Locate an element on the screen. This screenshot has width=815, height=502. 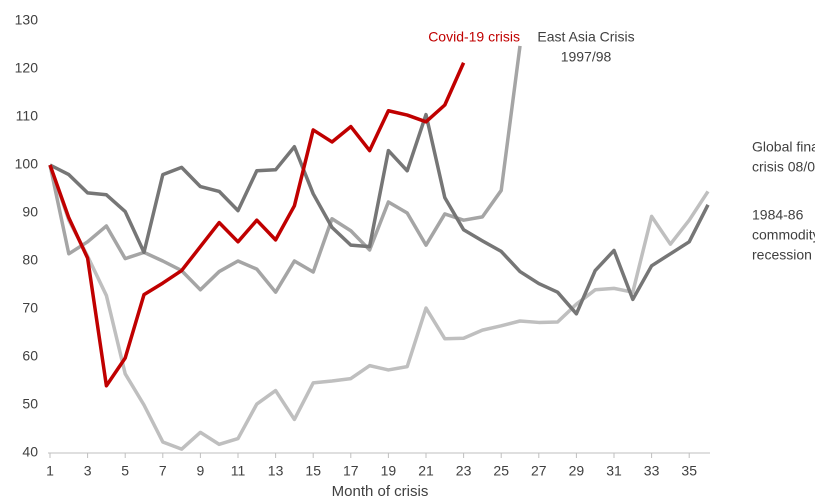
series-label: 1997/98 is located at coordinates (586, 57).